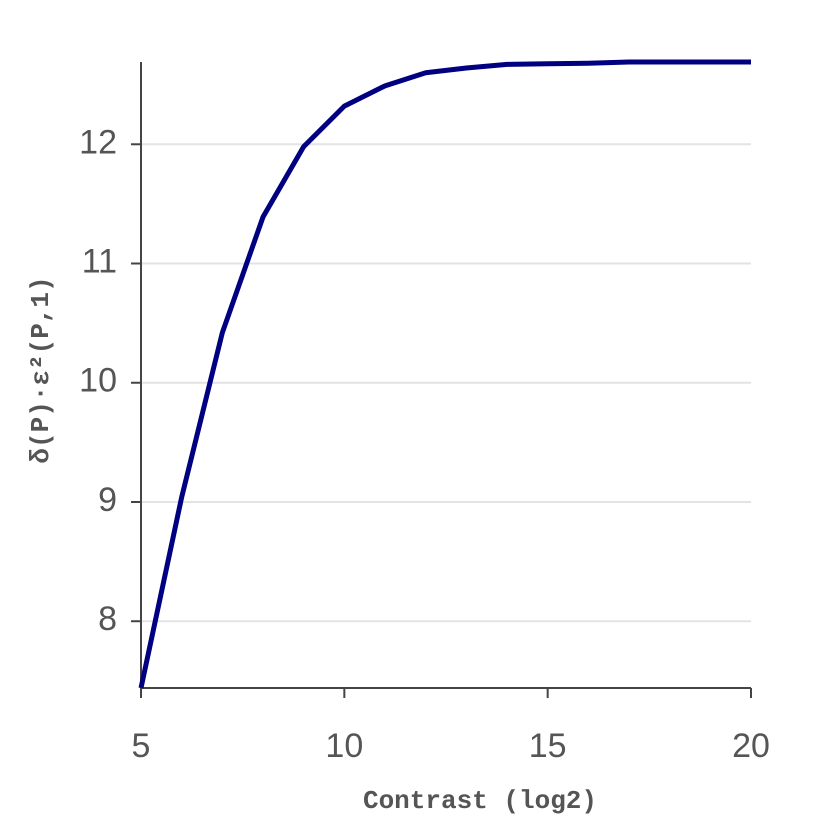 This screenshot has height=825, width=830. I want to click on x-tick-label: 15, so click(548, 746).